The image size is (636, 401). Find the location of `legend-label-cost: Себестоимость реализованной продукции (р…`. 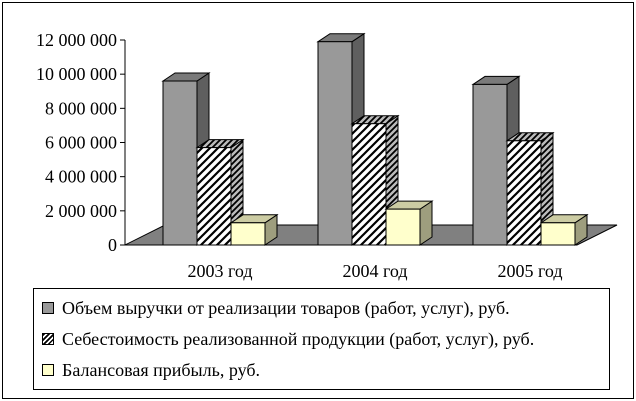

legend-label-cost: Себестоимость реализованной продукции (р… is located at coordinates (298, 338).